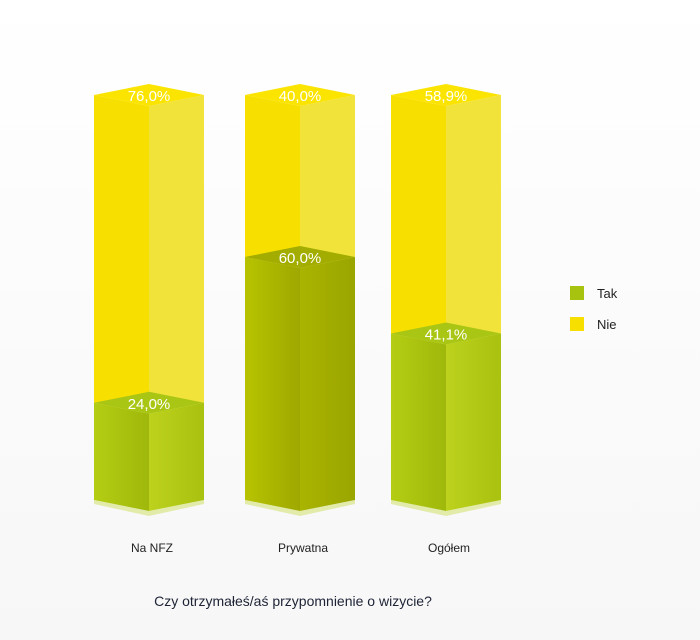  I want to click on bar-tak-2-left-face, so click(418, 422).